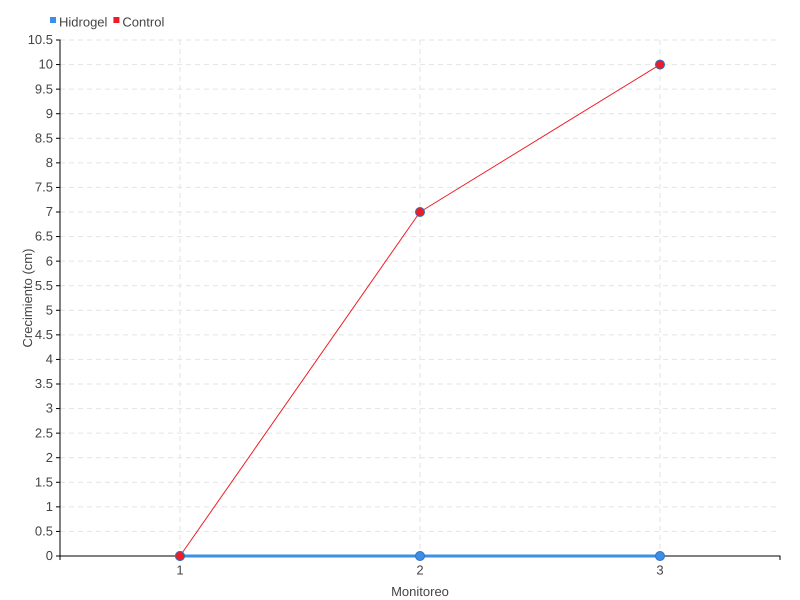 The width and height of the screenshot is (800, 600). What do you see at coordinates (43, 88) in the screenshot?
I see `y-tick-label: 9.5` at bounding box center [43, 88].